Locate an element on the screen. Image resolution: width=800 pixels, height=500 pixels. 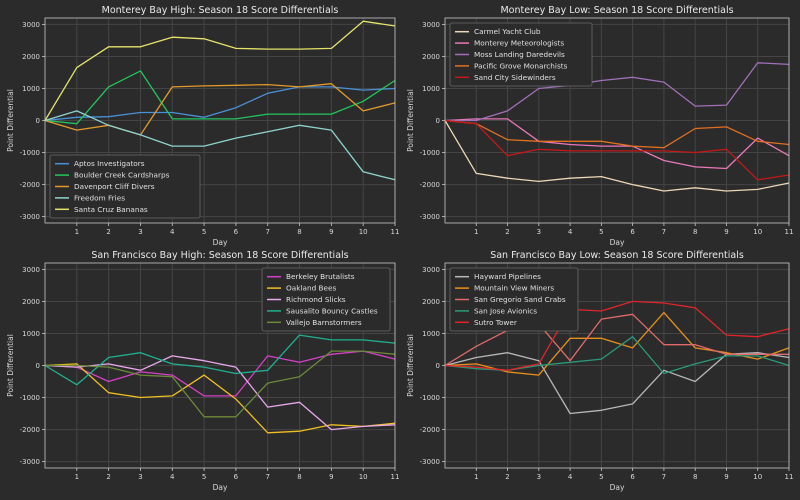
legend-label: Monterey Meteorologists is located at coordinates (519, 43).